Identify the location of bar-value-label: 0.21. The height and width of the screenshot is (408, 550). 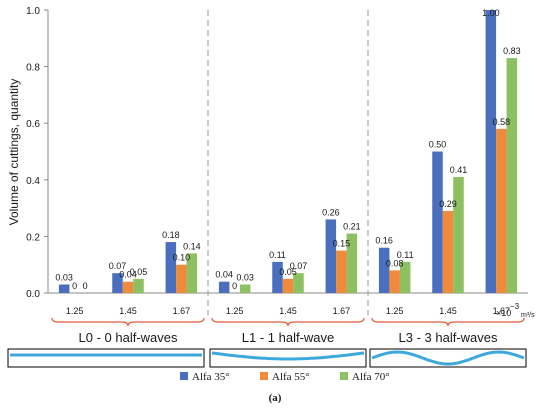
(352, 227).